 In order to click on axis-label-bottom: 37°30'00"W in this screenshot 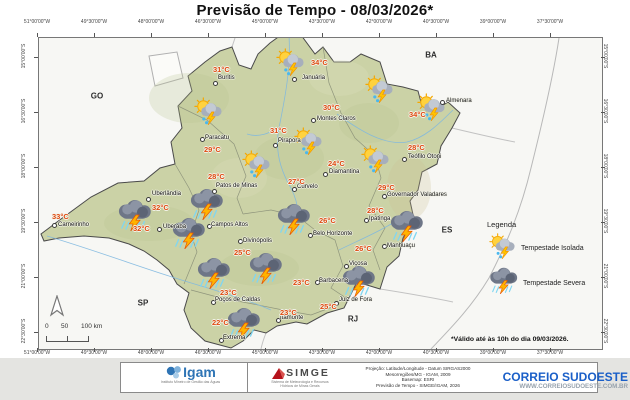, I will do `click(550, 353)`.